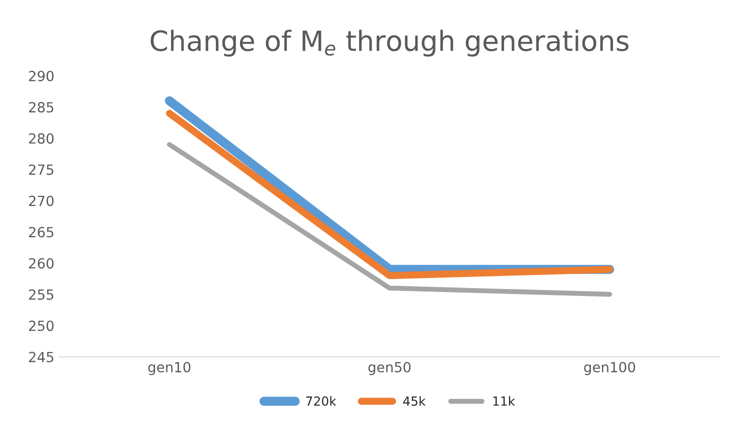  Describe the element at coordinates (41, 169) in the screenshot. I see `y-tick-label: 275` at that location.